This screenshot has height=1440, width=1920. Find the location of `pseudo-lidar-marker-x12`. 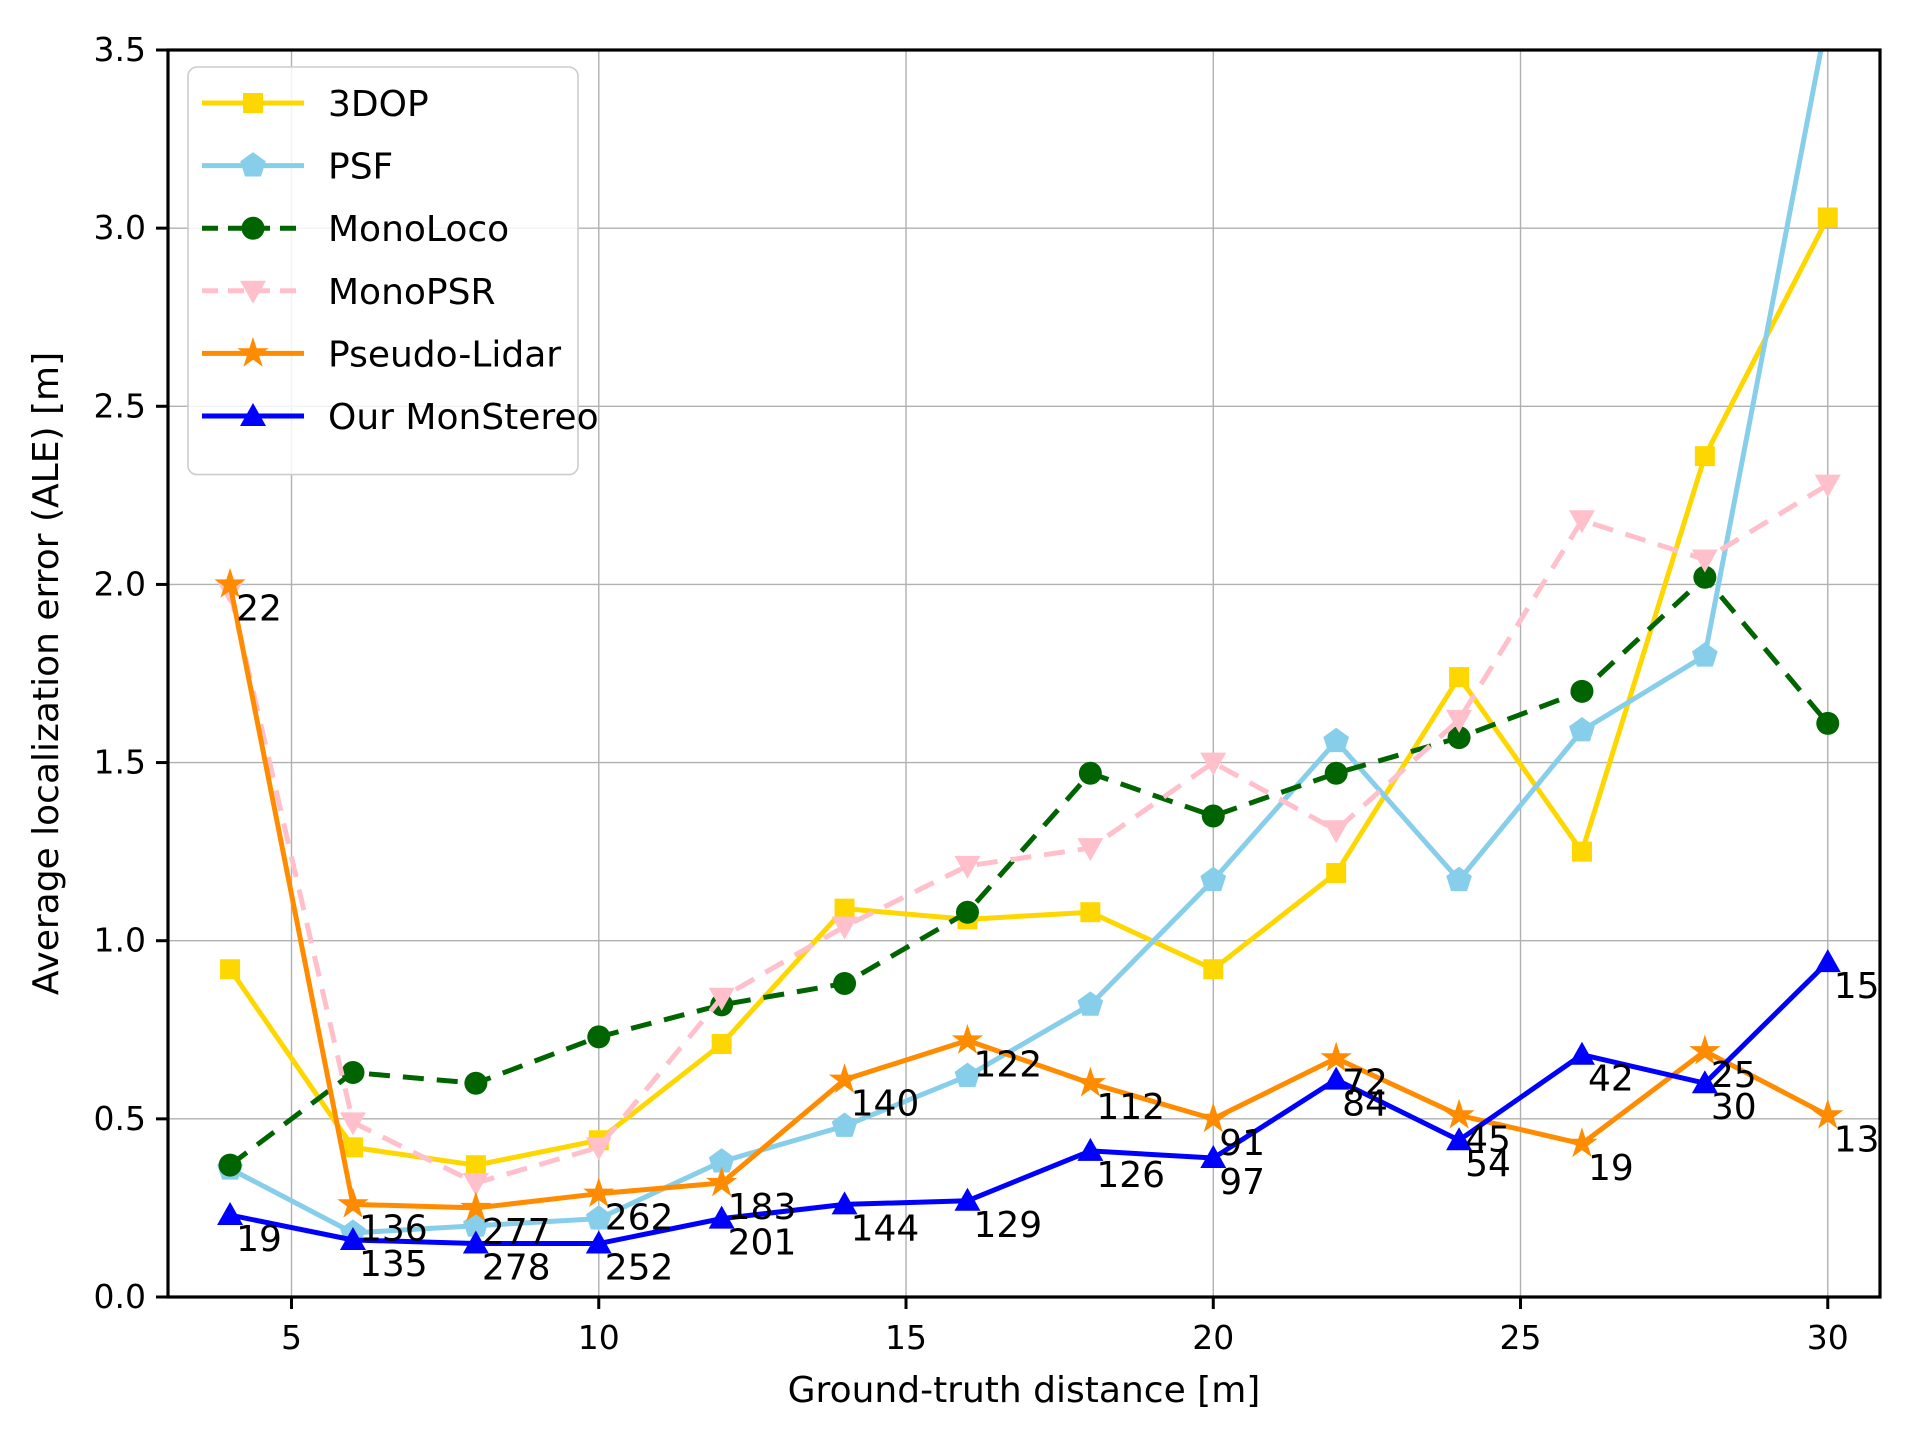

pseudo-lidar-marker-x12 is located at coordinates (721, 1181).